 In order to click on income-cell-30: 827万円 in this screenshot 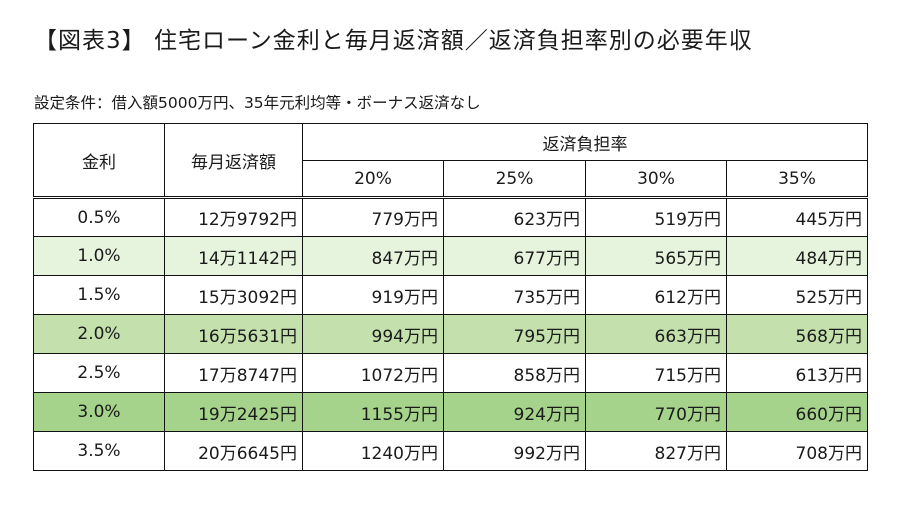, I will do `click(656, 451)`.